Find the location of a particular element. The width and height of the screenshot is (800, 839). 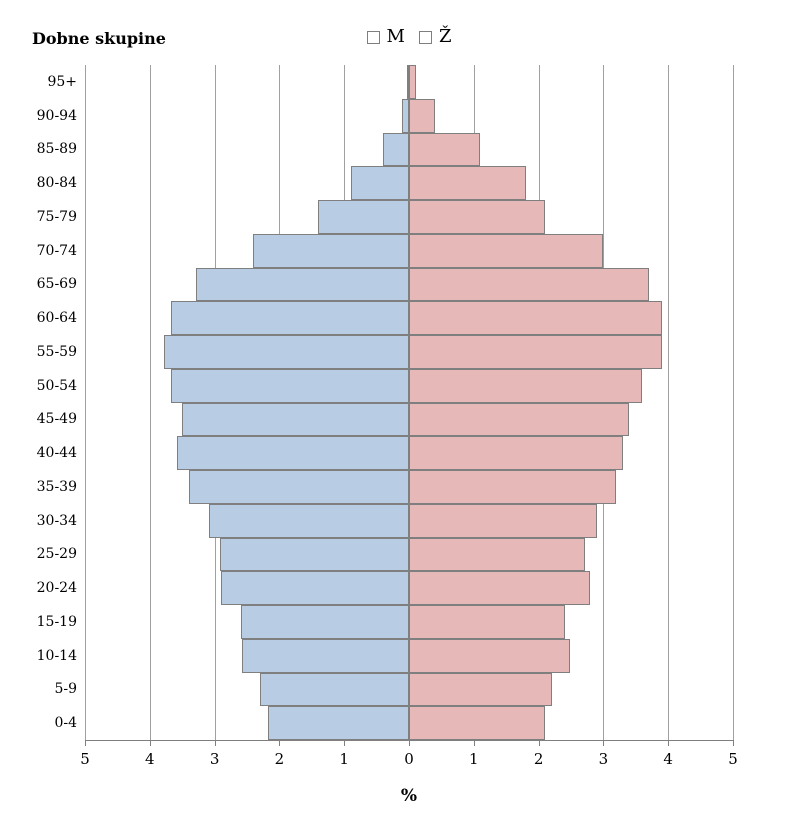

y-axis-label: 5-9 is located at coordinates (65, 689).